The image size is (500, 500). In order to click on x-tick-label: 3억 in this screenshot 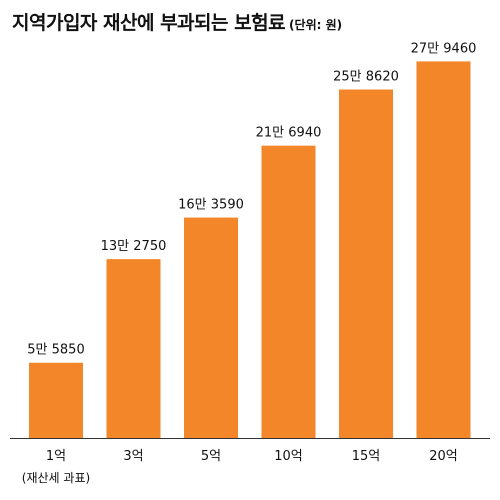, I will do `click(133, 456)`.